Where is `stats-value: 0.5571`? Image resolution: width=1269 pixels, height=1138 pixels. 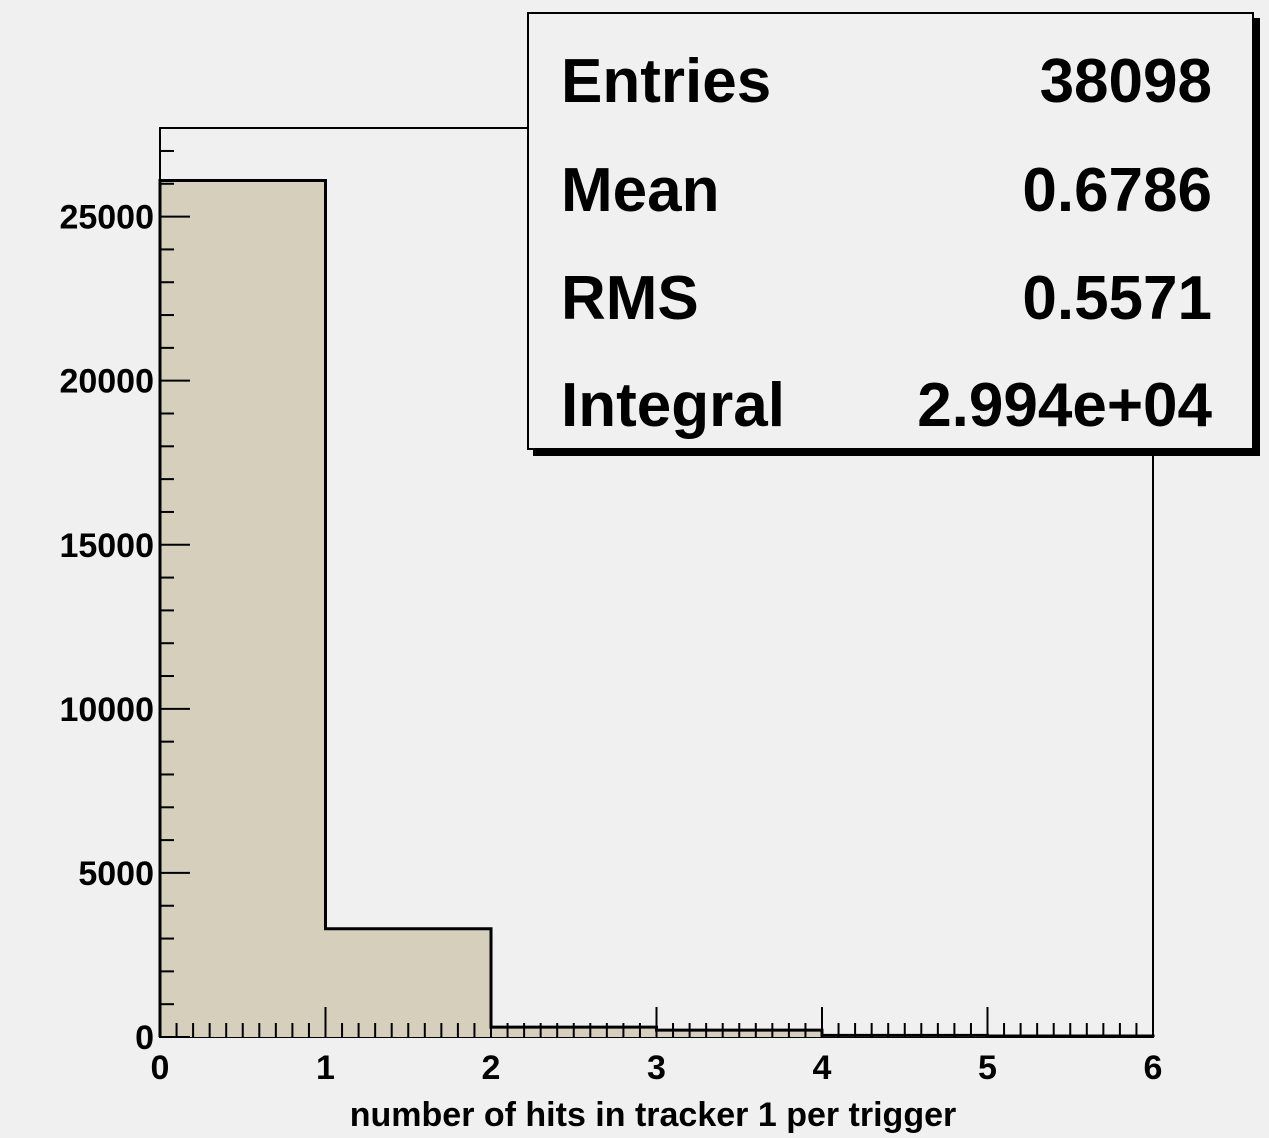 stats-value: 0.5571 is located at coordinates (1117, 298).